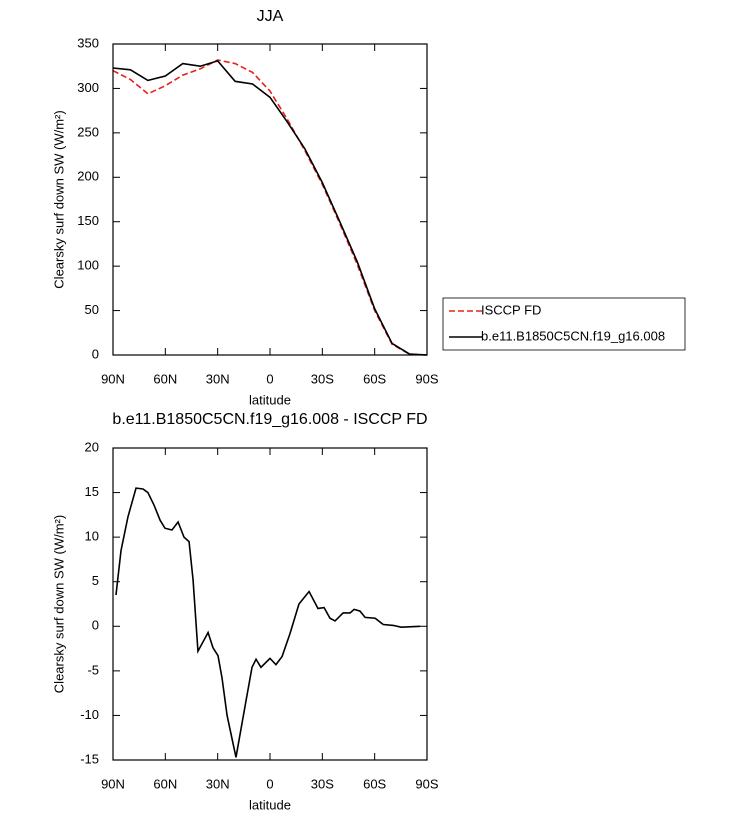 The image size is (733, 825). Describe the element at coordinates (93, 669) in the screenshot. I see `y-tick-label: -5` at that location.